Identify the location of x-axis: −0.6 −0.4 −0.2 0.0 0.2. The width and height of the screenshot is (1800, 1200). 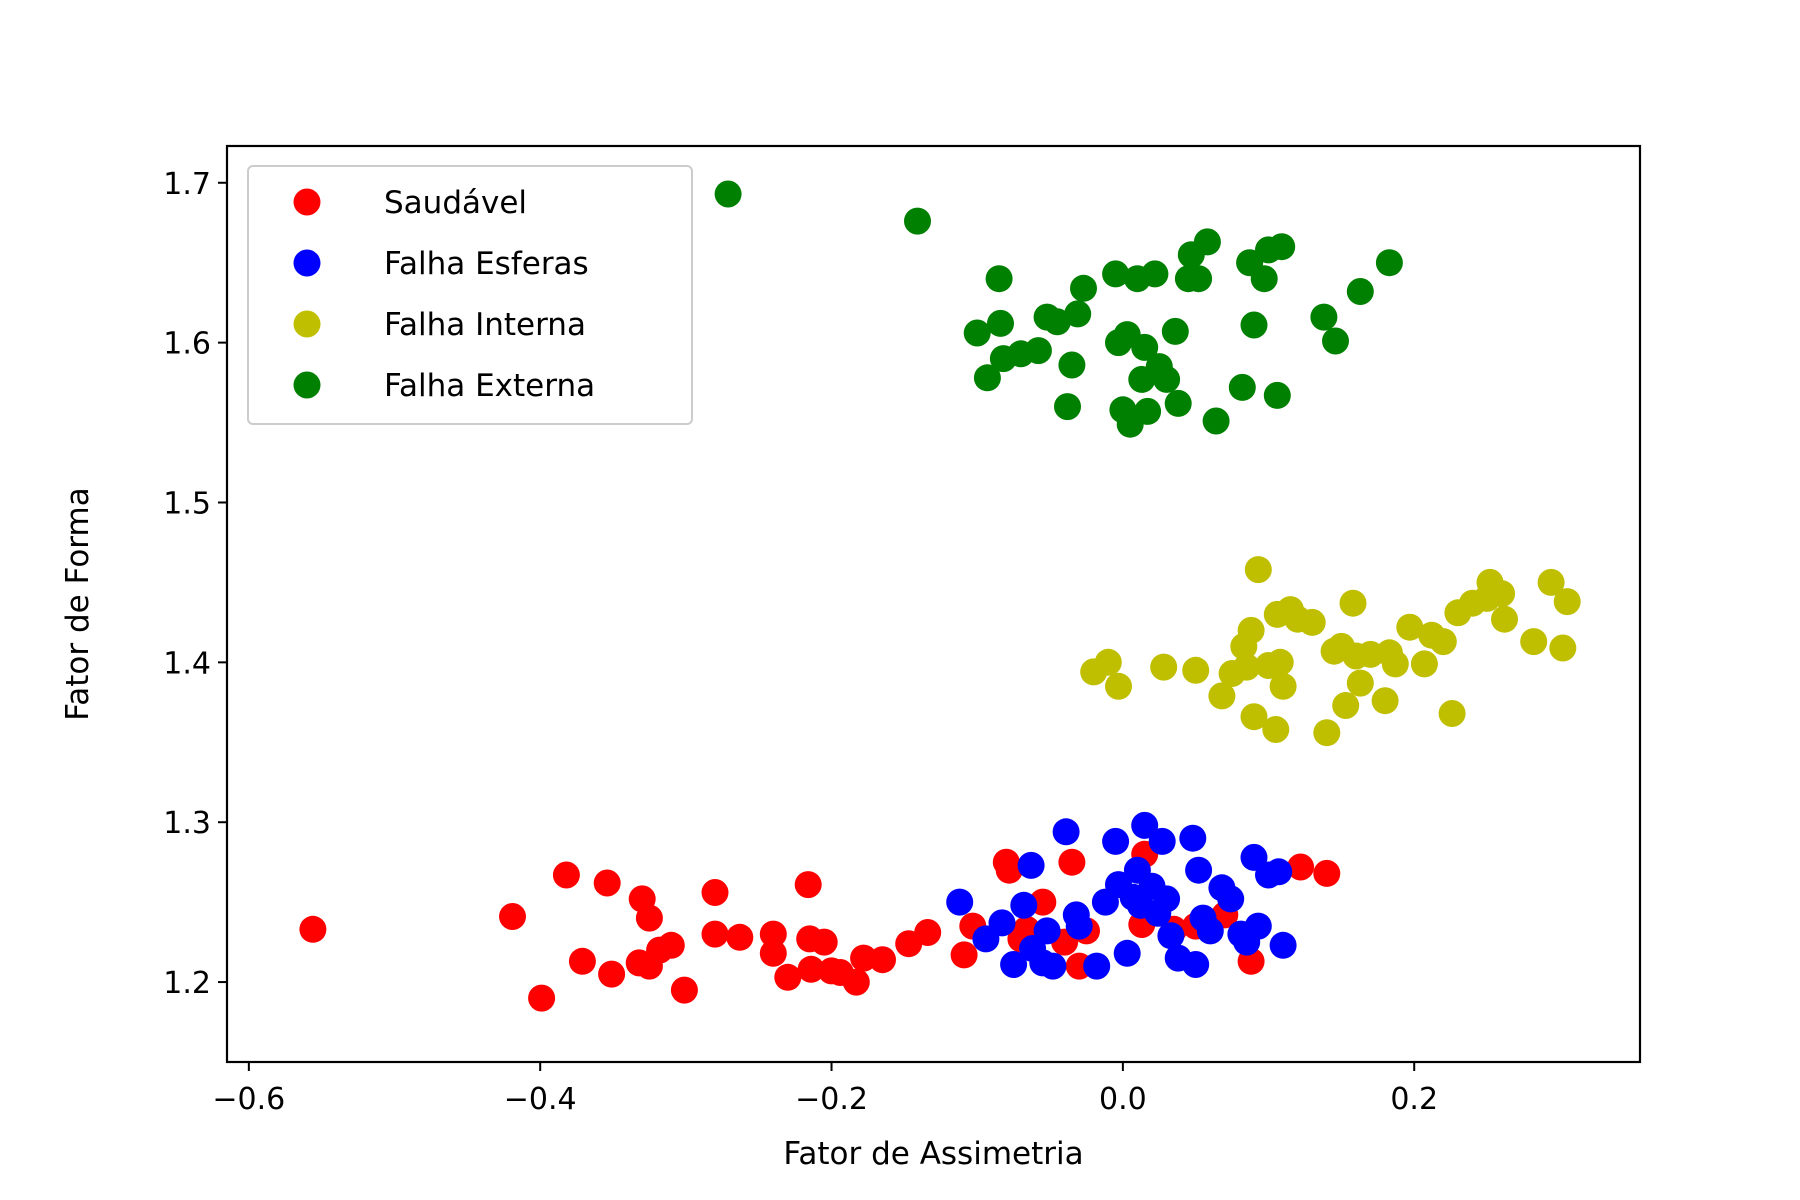
(825, 1089).